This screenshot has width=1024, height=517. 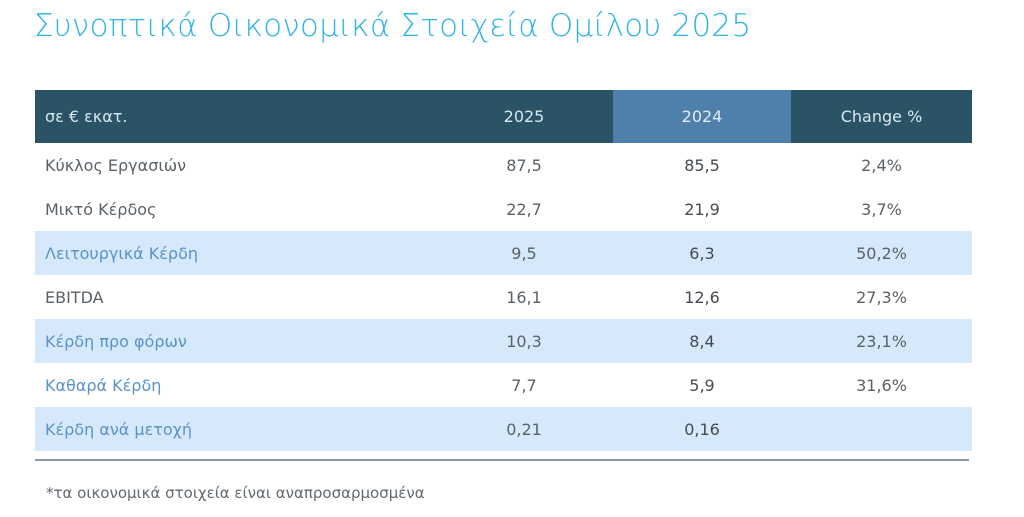 What do you see at coordinates (101, 209) in the screenshot?
I see `row-label: Μικτό Κέρδος` at bounding box center [101, 209].